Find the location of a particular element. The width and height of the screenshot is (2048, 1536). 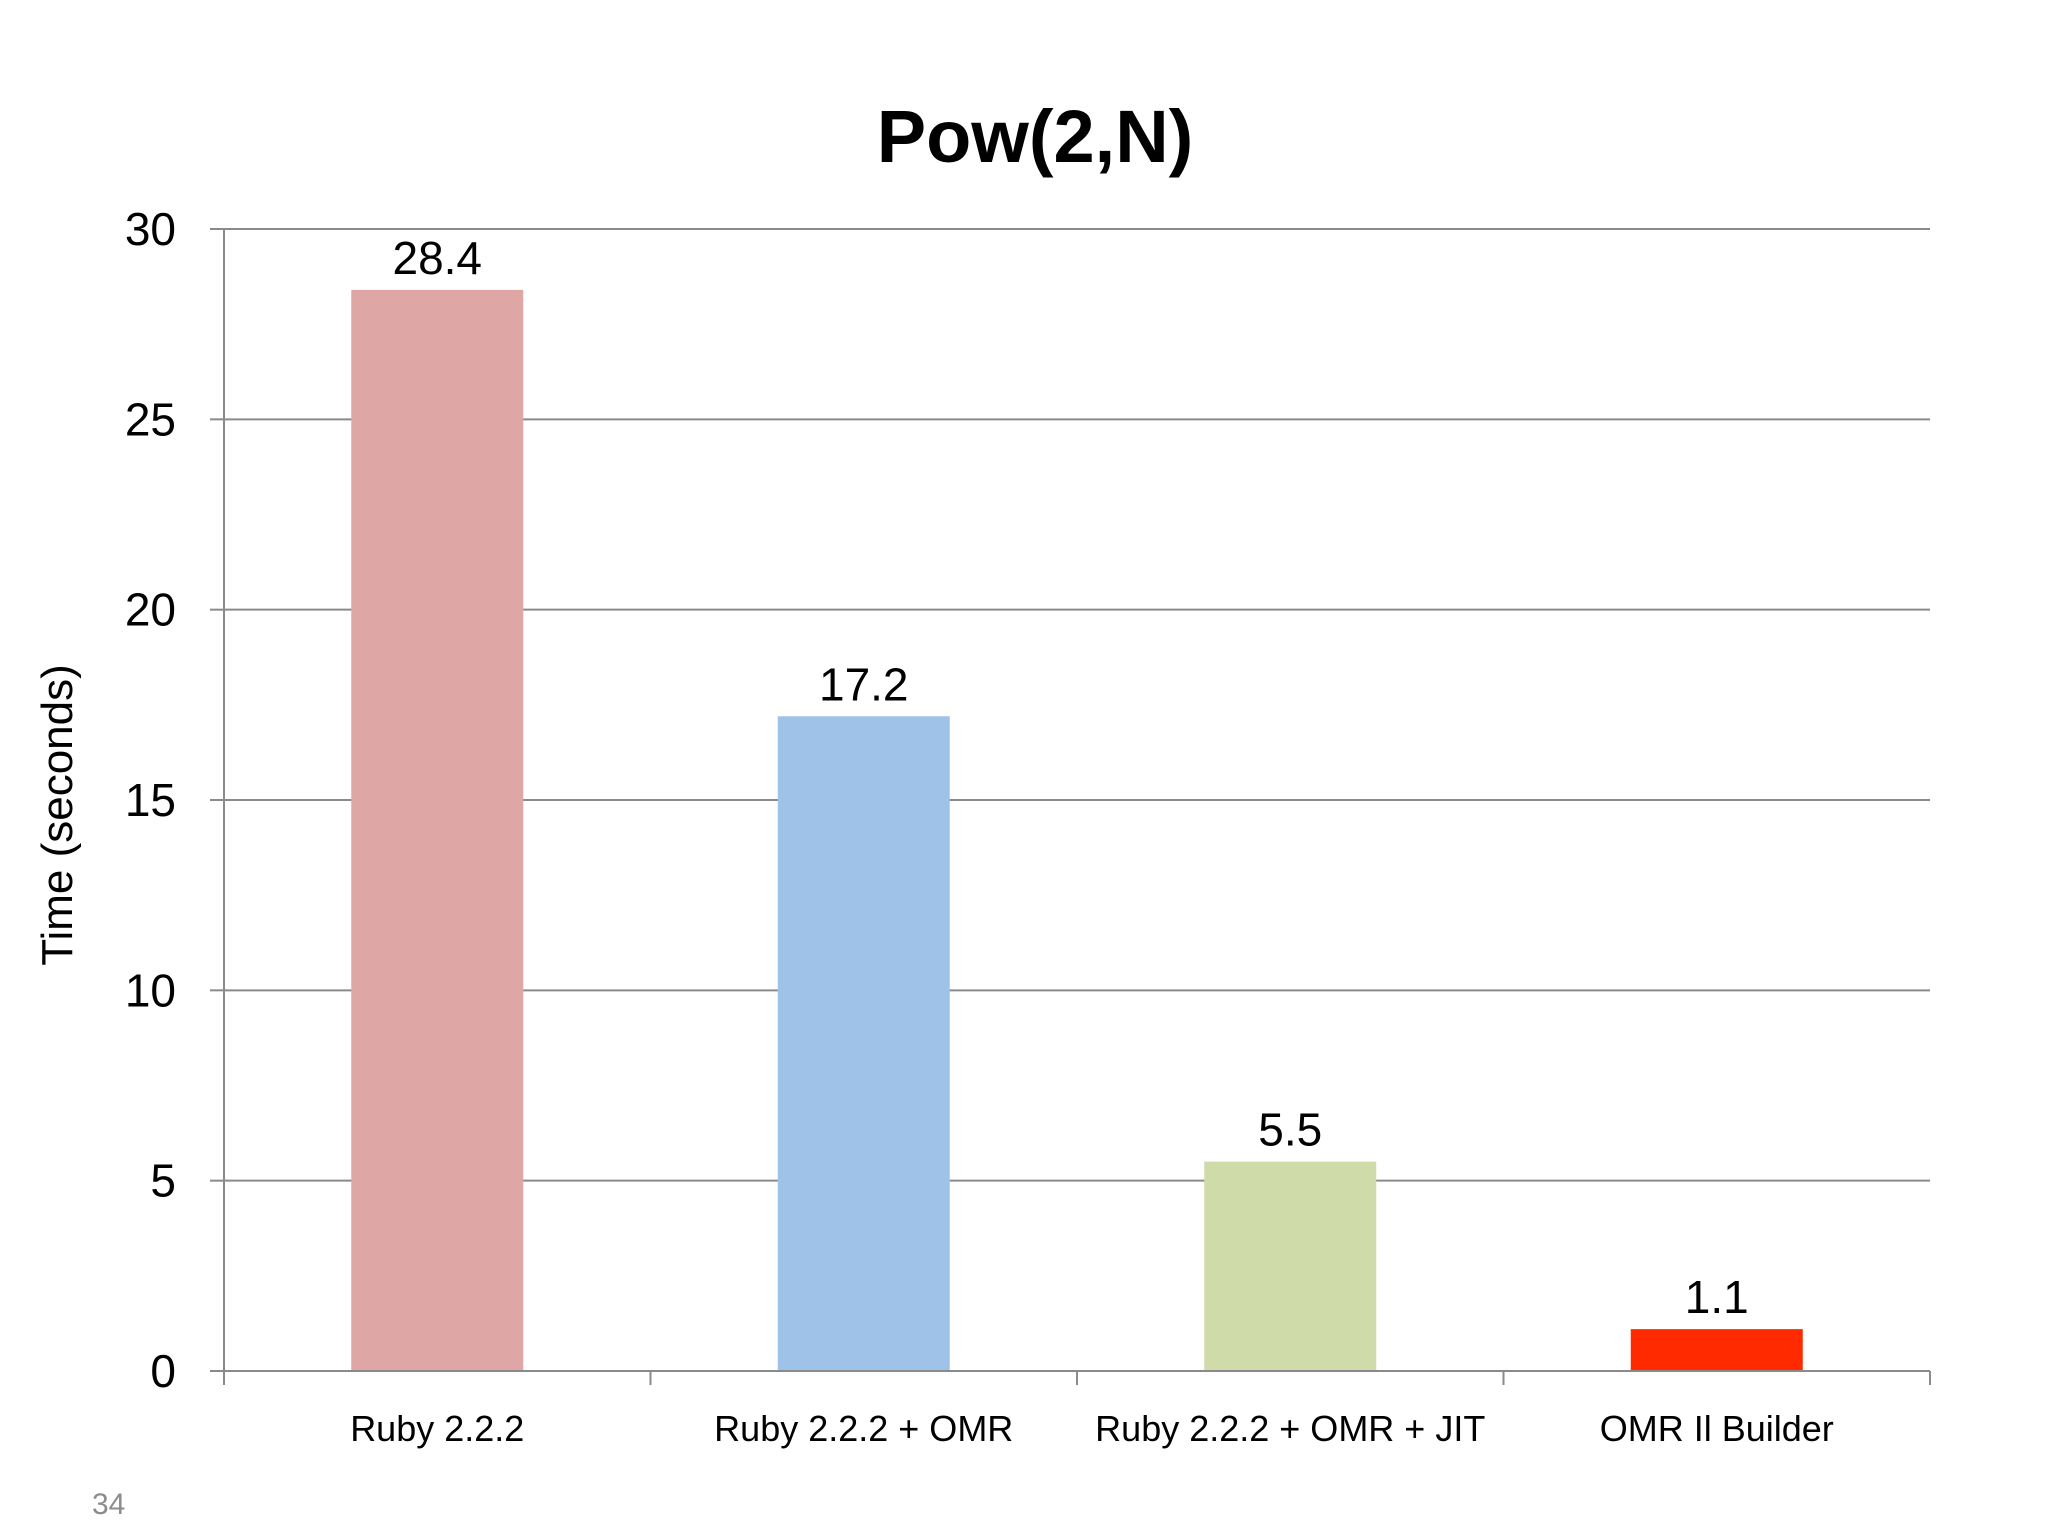

chart-title: Pow(2,N) is located at coordinates (1035, 136).